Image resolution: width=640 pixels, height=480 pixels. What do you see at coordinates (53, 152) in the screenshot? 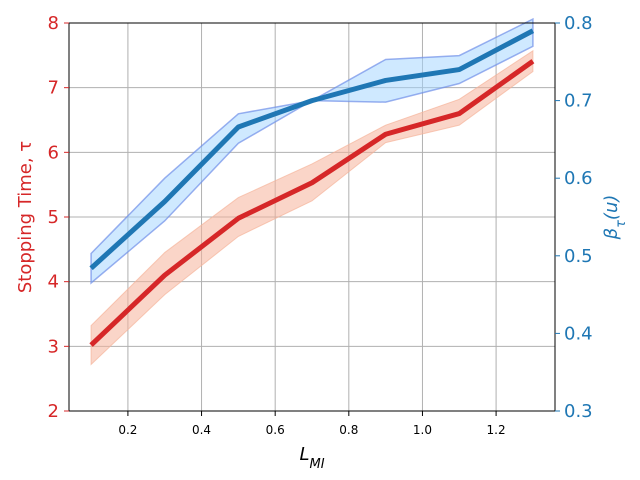
I see `left-y-tick-label-4: 6` at bounding box center [53, 152].